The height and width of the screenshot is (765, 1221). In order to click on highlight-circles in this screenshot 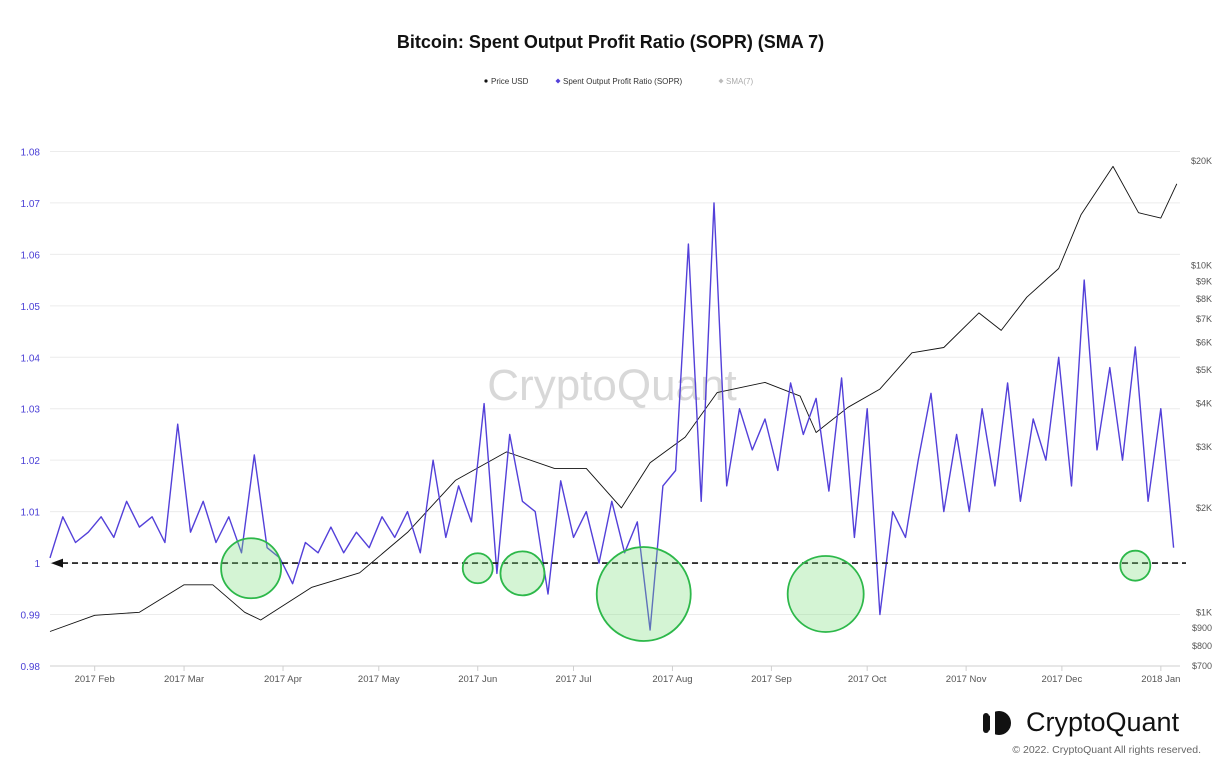, I will do `click(686, 589)`.